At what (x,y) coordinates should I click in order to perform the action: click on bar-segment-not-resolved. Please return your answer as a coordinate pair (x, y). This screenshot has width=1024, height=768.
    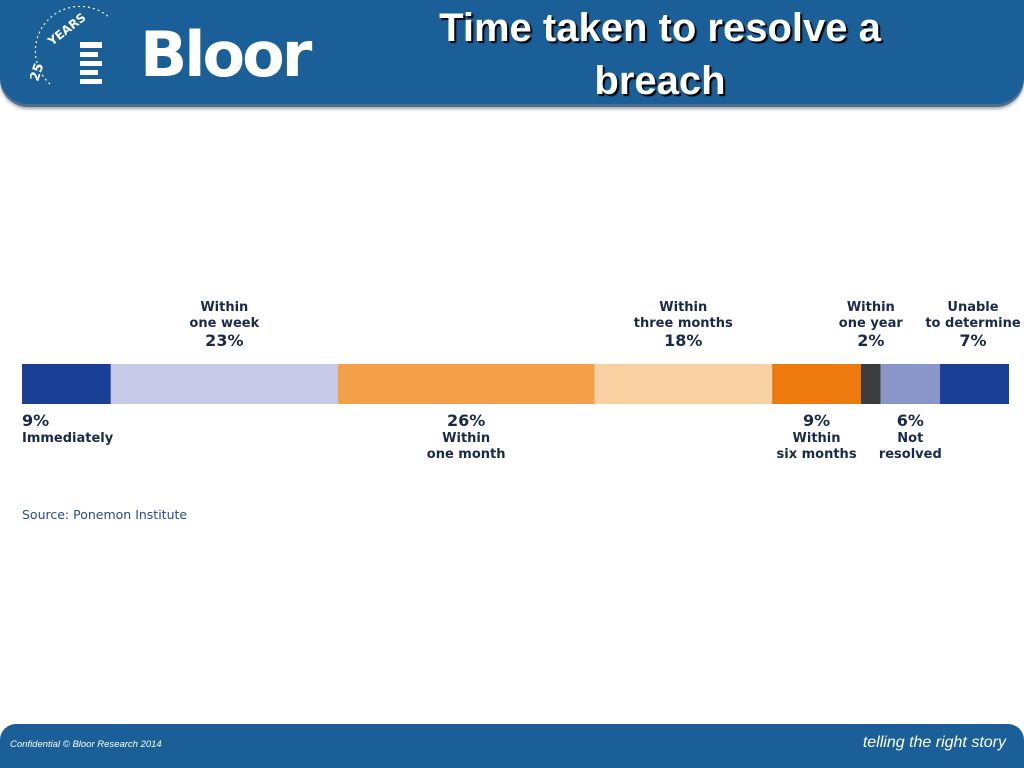
    Looking at the image, I should click on (910, 384).